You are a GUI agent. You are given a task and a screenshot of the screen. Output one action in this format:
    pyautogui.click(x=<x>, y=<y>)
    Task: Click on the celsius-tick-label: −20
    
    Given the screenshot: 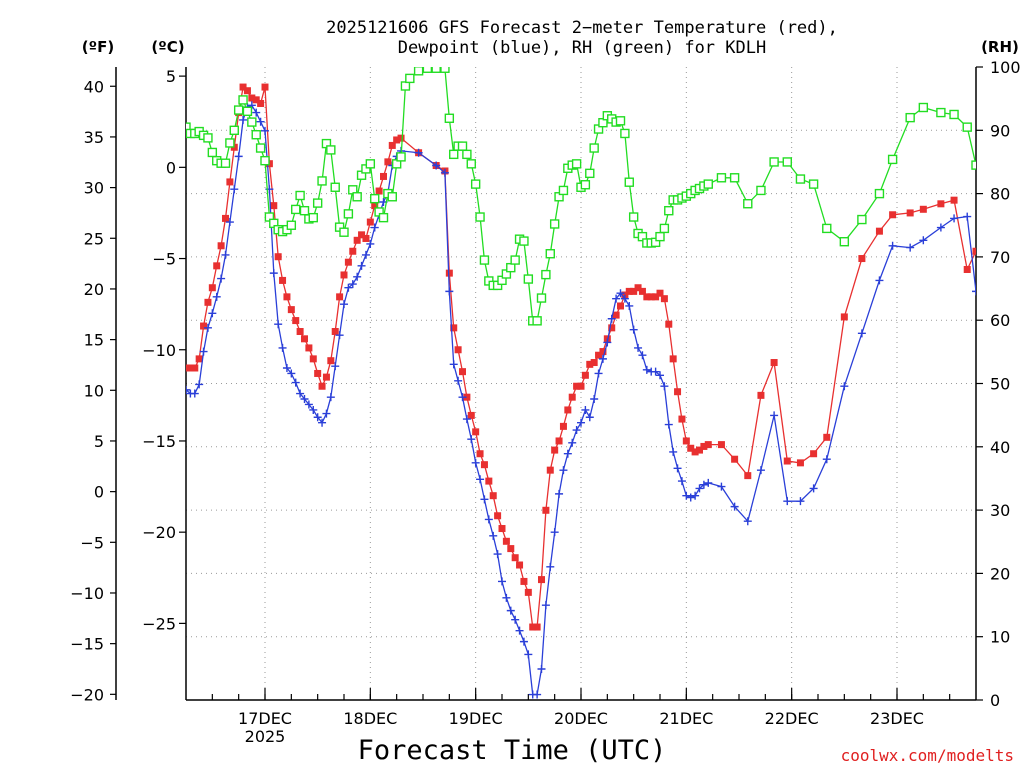 What is the action you would take?
    pyautogui.click(x=159, y=532)
    